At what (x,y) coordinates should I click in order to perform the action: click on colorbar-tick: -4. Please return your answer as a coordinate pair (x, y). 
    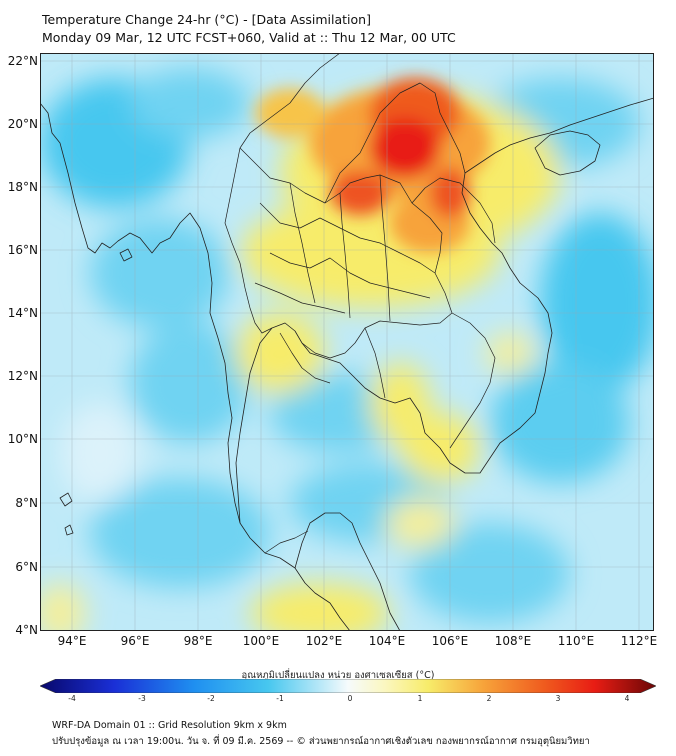
    Looking at the image, I should click on (72, 698).